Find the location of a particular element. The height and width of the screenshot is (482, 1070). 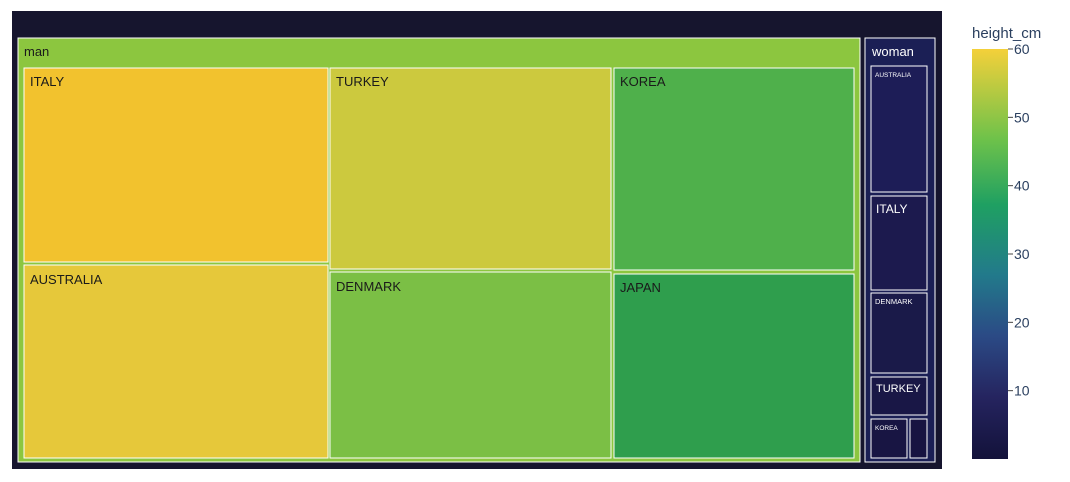

colorbar-title: height_cm is located at coordinates (1006, 33).